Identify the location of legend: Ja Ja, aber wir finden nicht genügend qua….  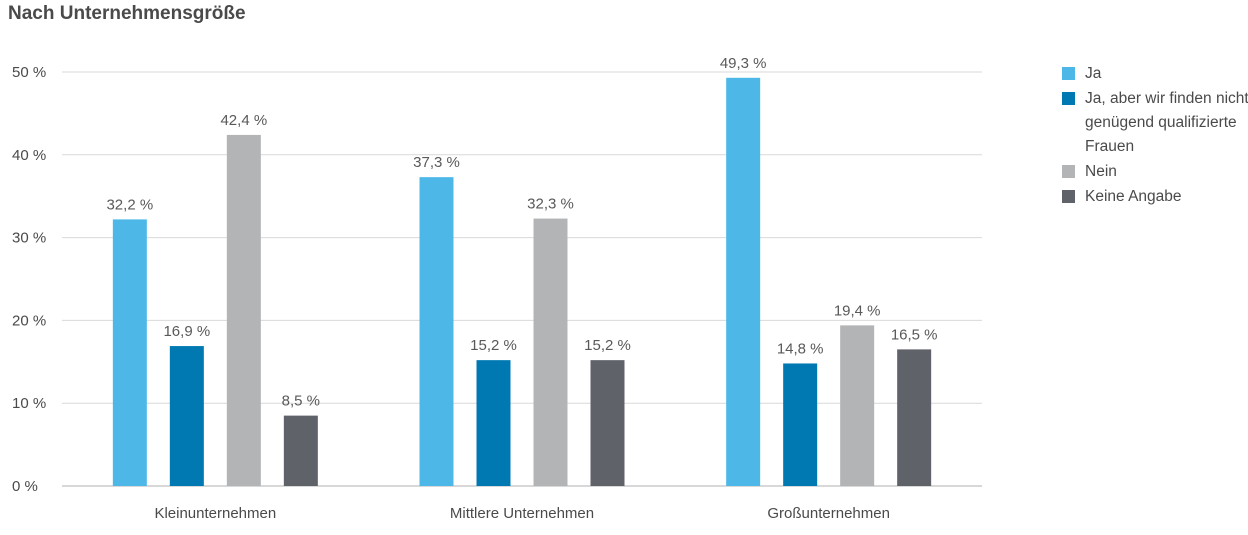
(1155, 136).